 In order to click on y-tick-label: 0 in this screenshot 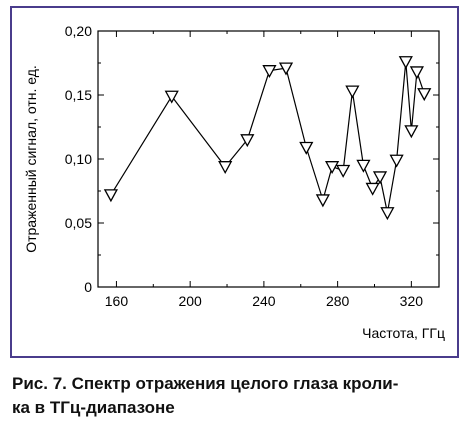, I will do `click(88, 287)`.